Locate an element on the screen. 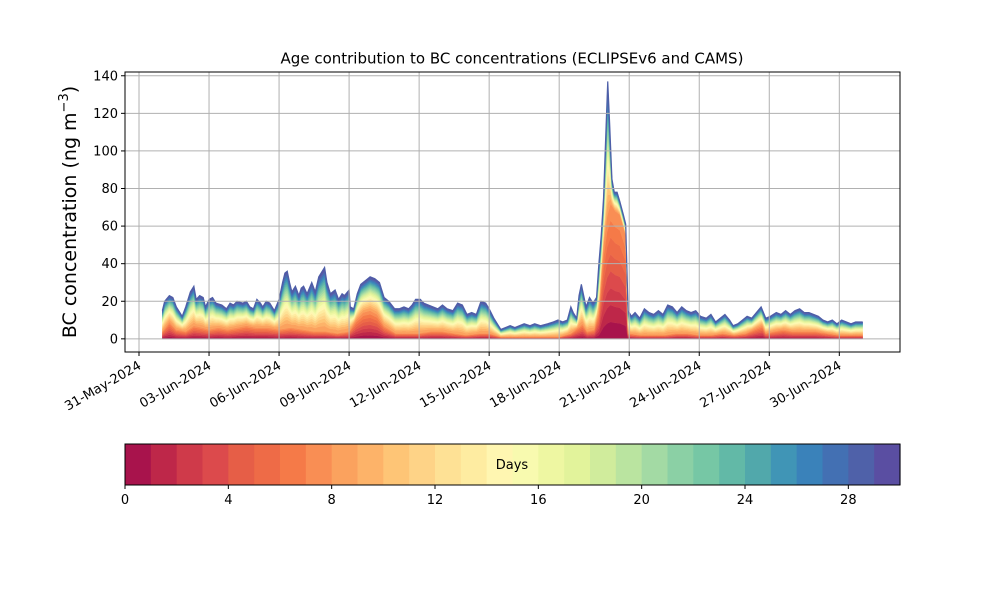 This screenshot has height=600, width=1000. y-axis-label-superscript: −3 is located at coordinates (64, 102).